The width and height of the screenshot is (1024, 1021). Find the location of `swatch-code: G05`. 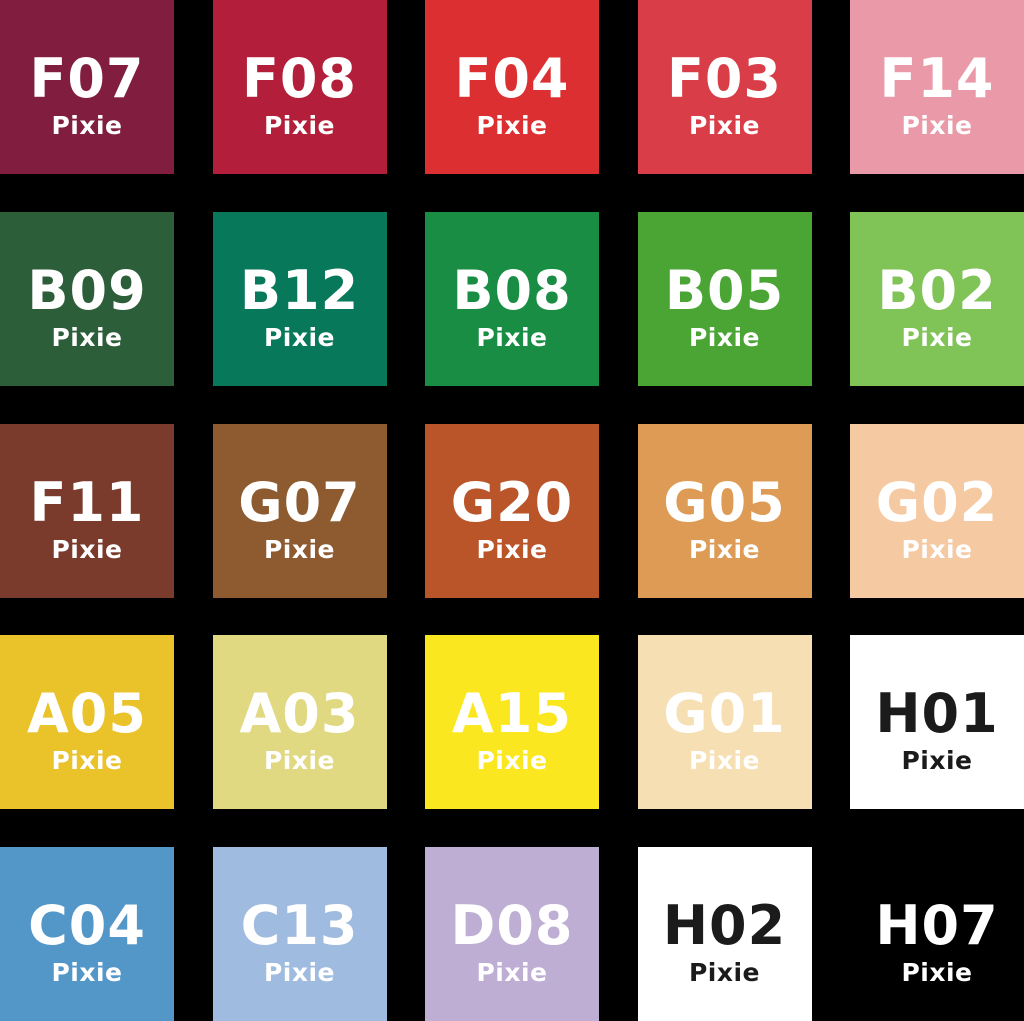

swatch-code: G05 is located at coordinates (724, 502).